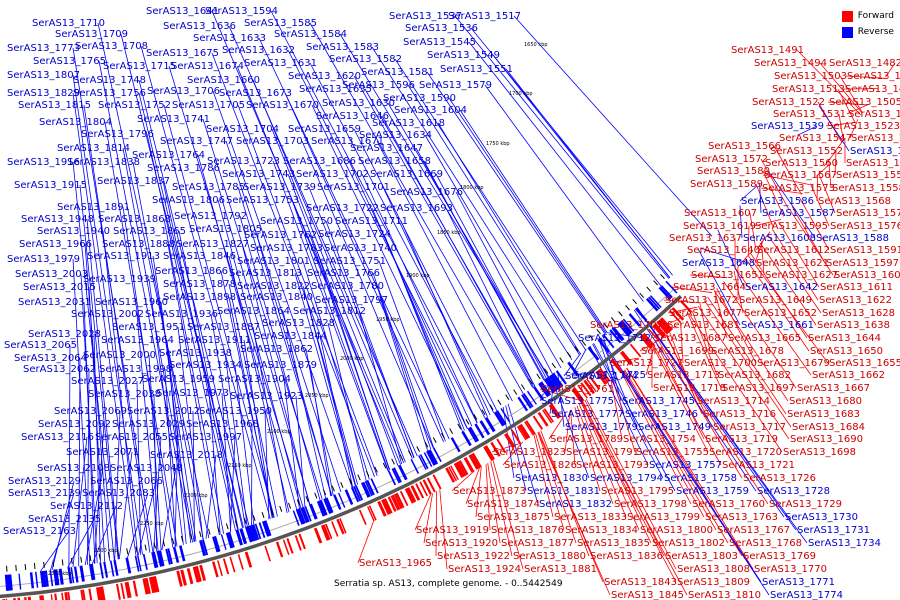 This screenshot has width=900, height=600. Describe the element at coordinates (852, 238) in the screenshot. I see `gene-label: SerAS13_1588` at that location.